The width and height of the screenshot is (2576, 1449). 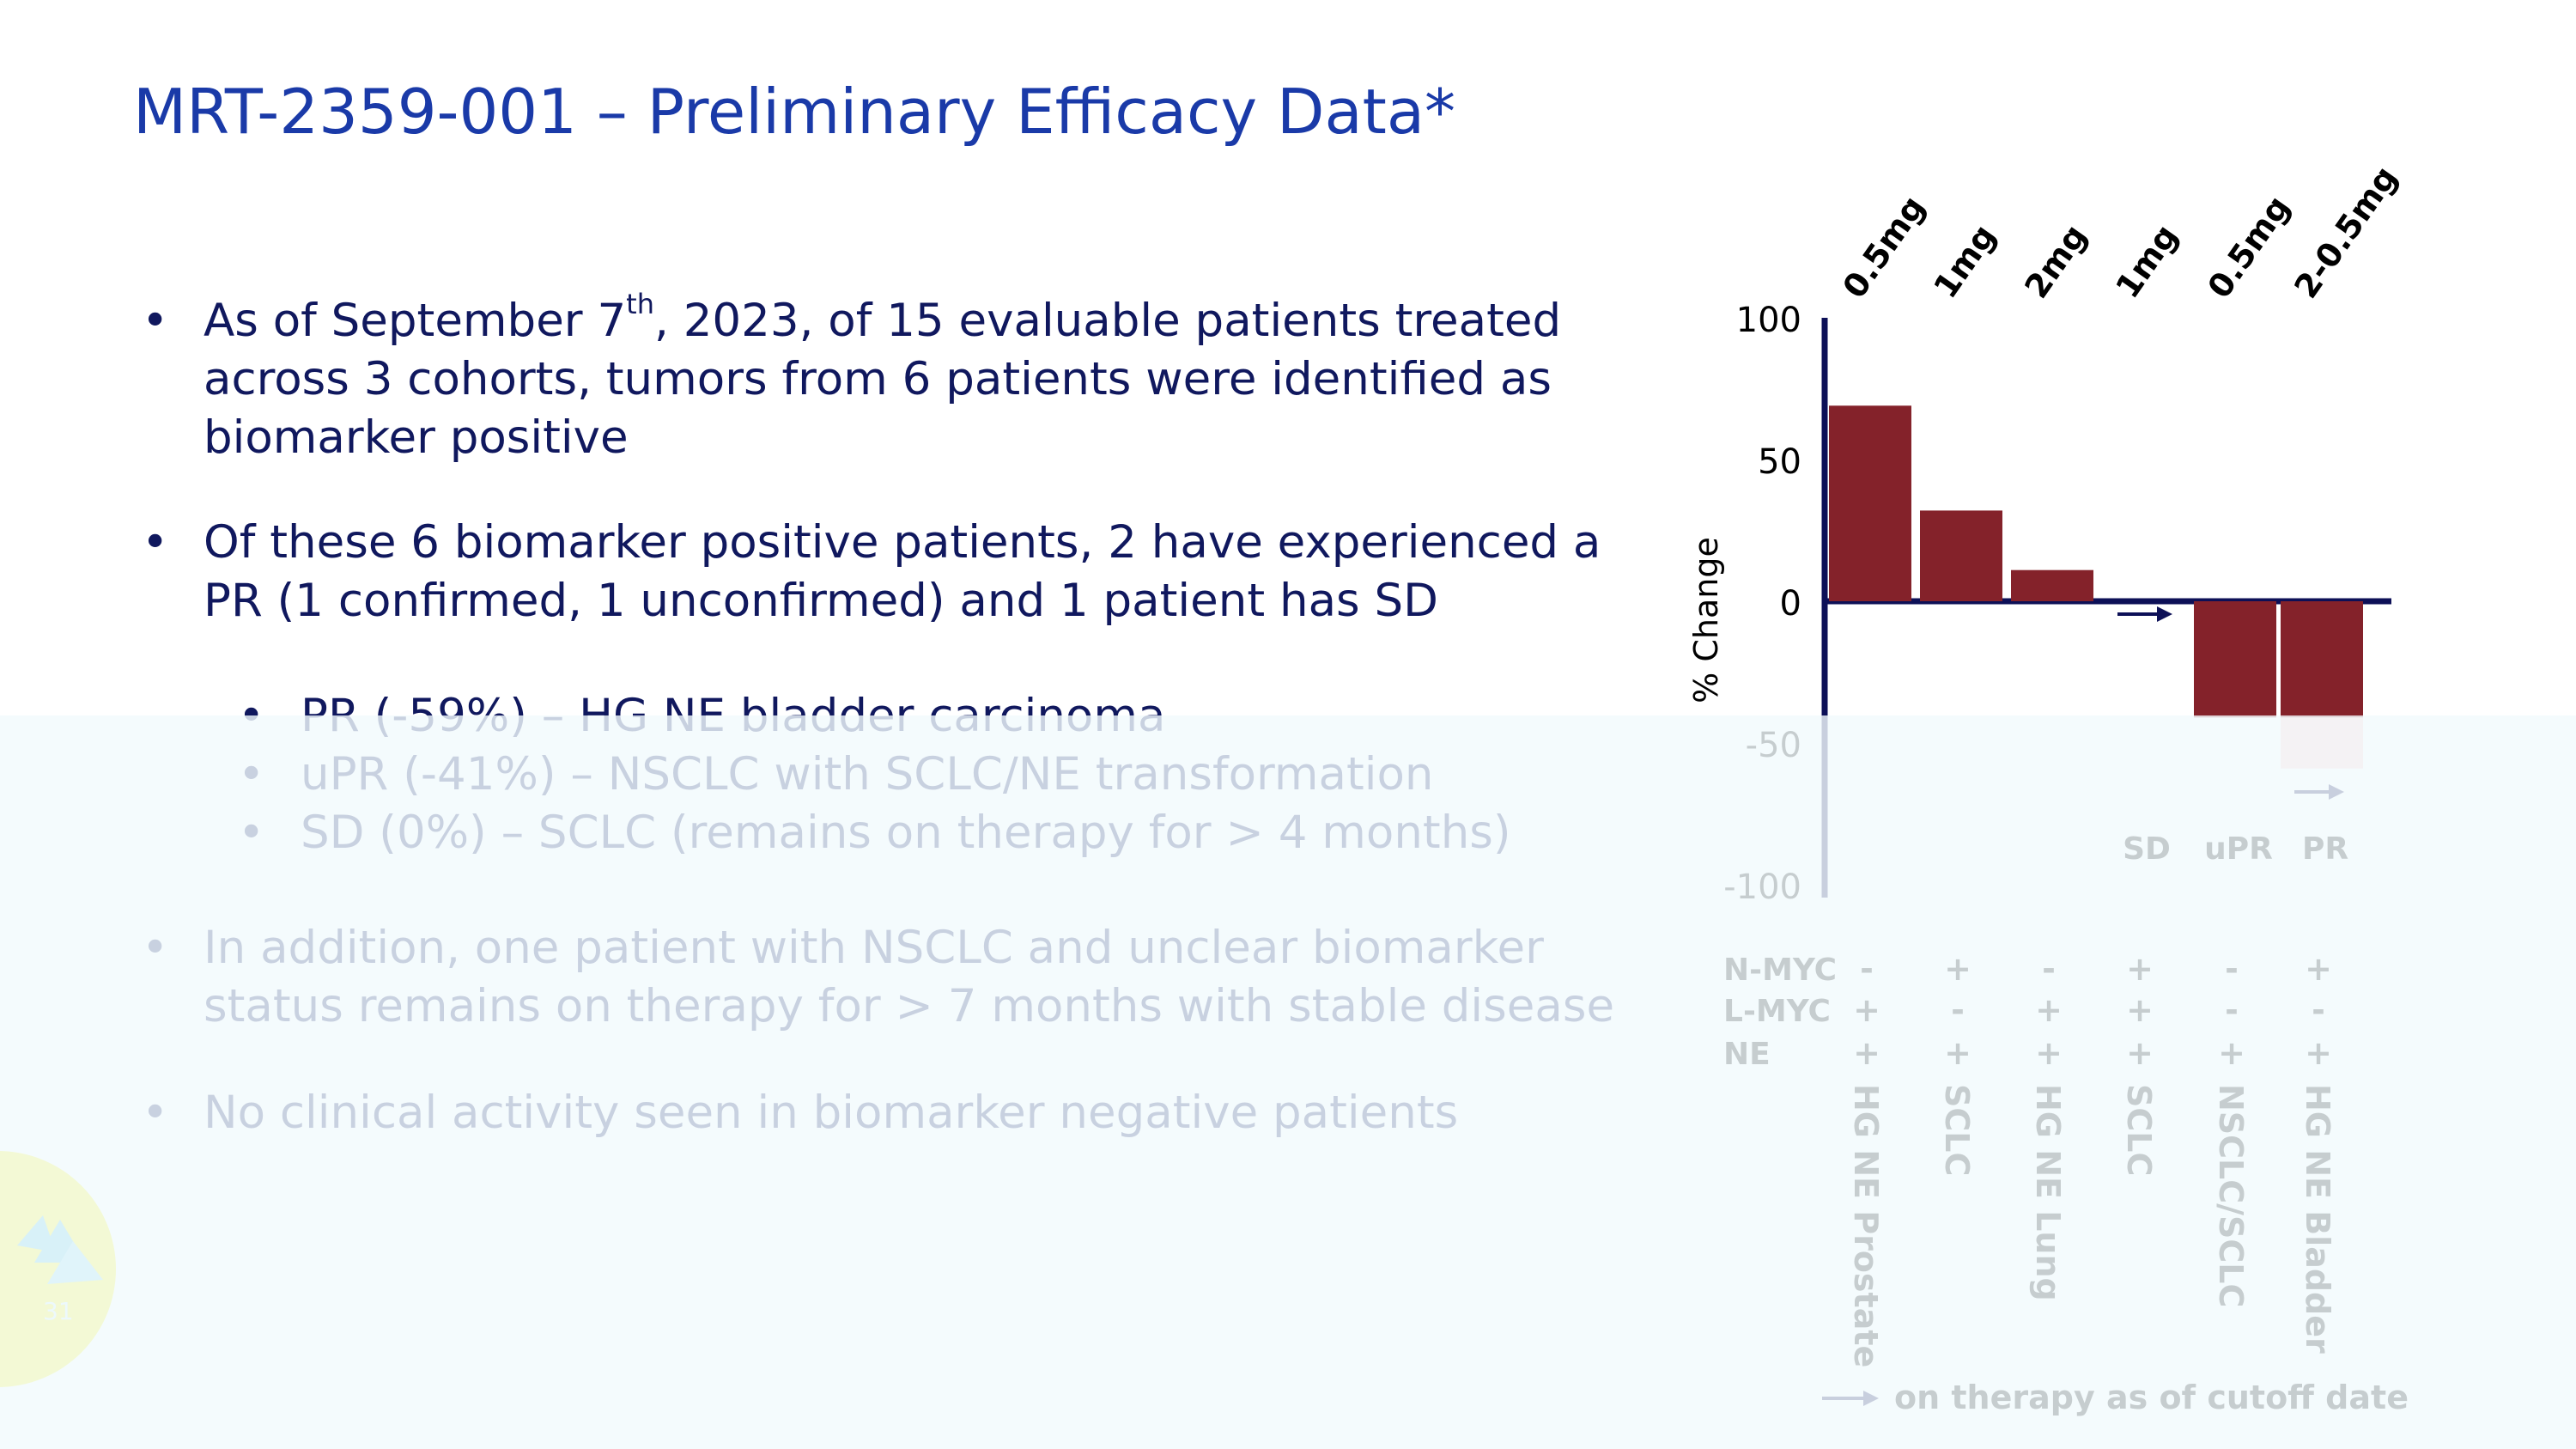 What do you see at coordinates (2048, 1192) in the screenshot?
I see `category-label: HG NE Lung` at bounding box center [2048, 1192].